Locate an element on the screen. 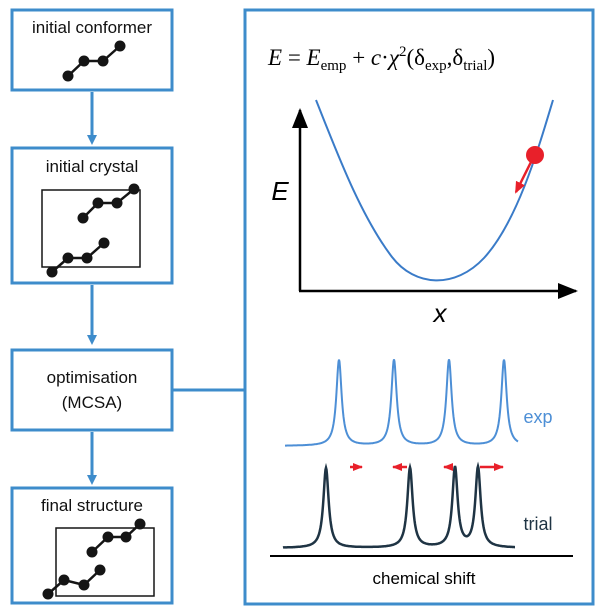 This screenshot has height=606, width=596. step-optimisation: optimisation (MCSA) is located at coordinates (92, 390).